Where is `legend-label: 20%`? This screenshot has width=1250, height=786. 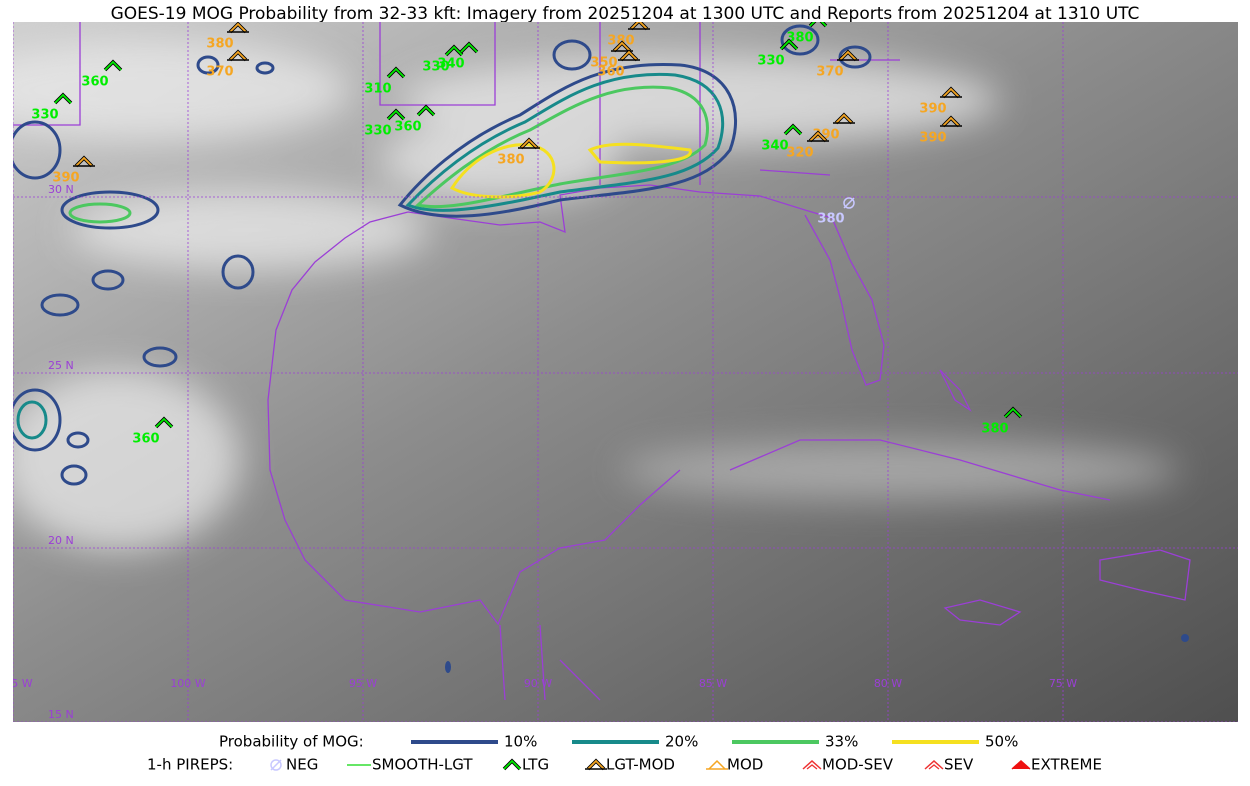 legend-label: 20% is located at coordinates (681, 742).